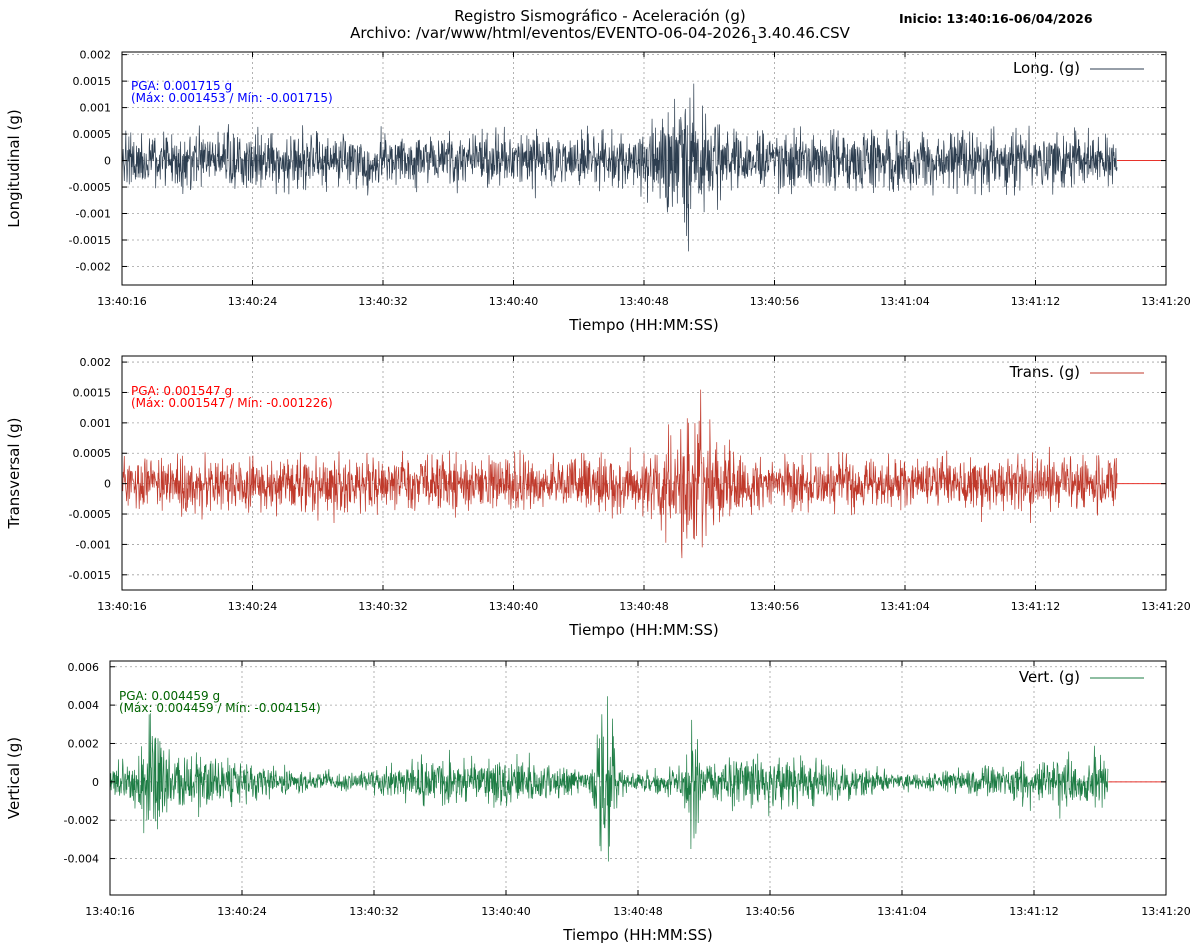 The image size is (1200, 950). What do you see at coordinates (14, 473) in the screenshot?
I see `y-axis-label: Transversal (g)` at bounding box center [14, 473].